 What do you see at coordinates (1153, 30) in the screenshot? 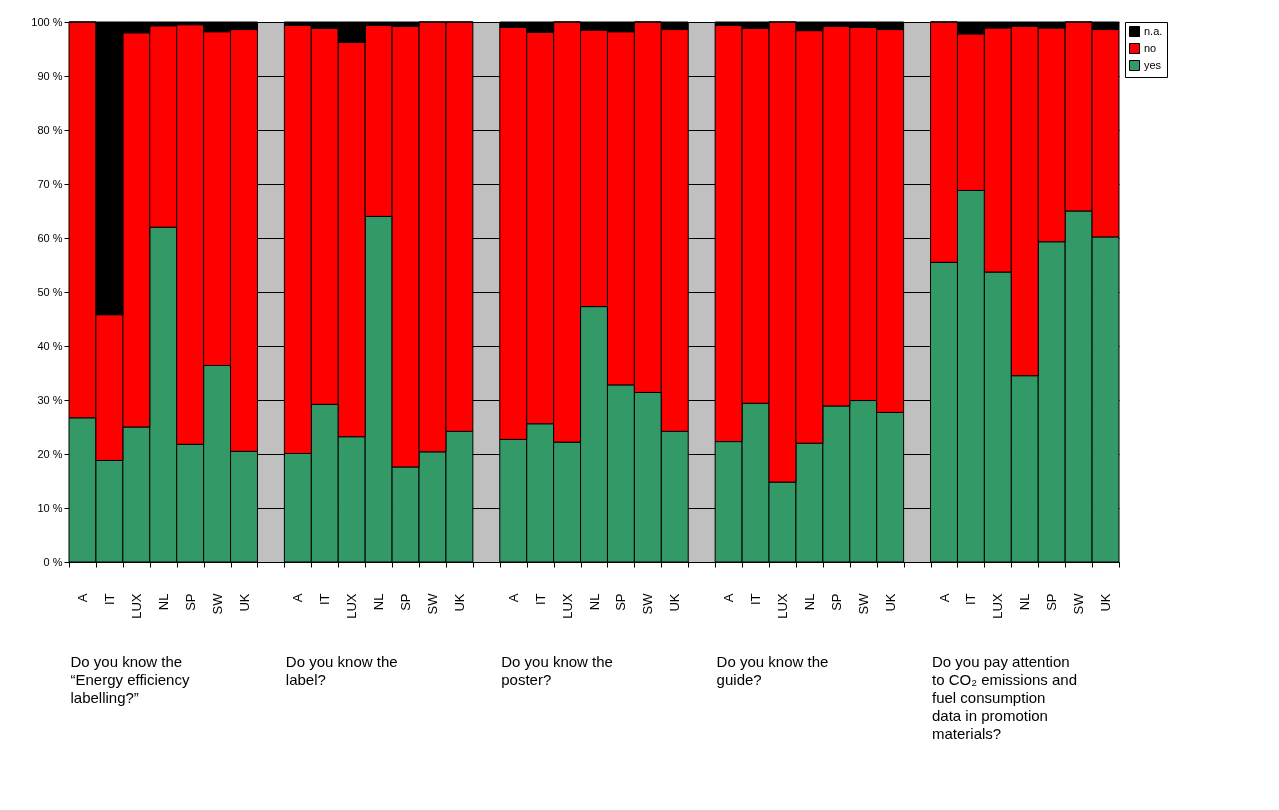
I see `legend-label: n.a.` at bounding box center [1153, 30].